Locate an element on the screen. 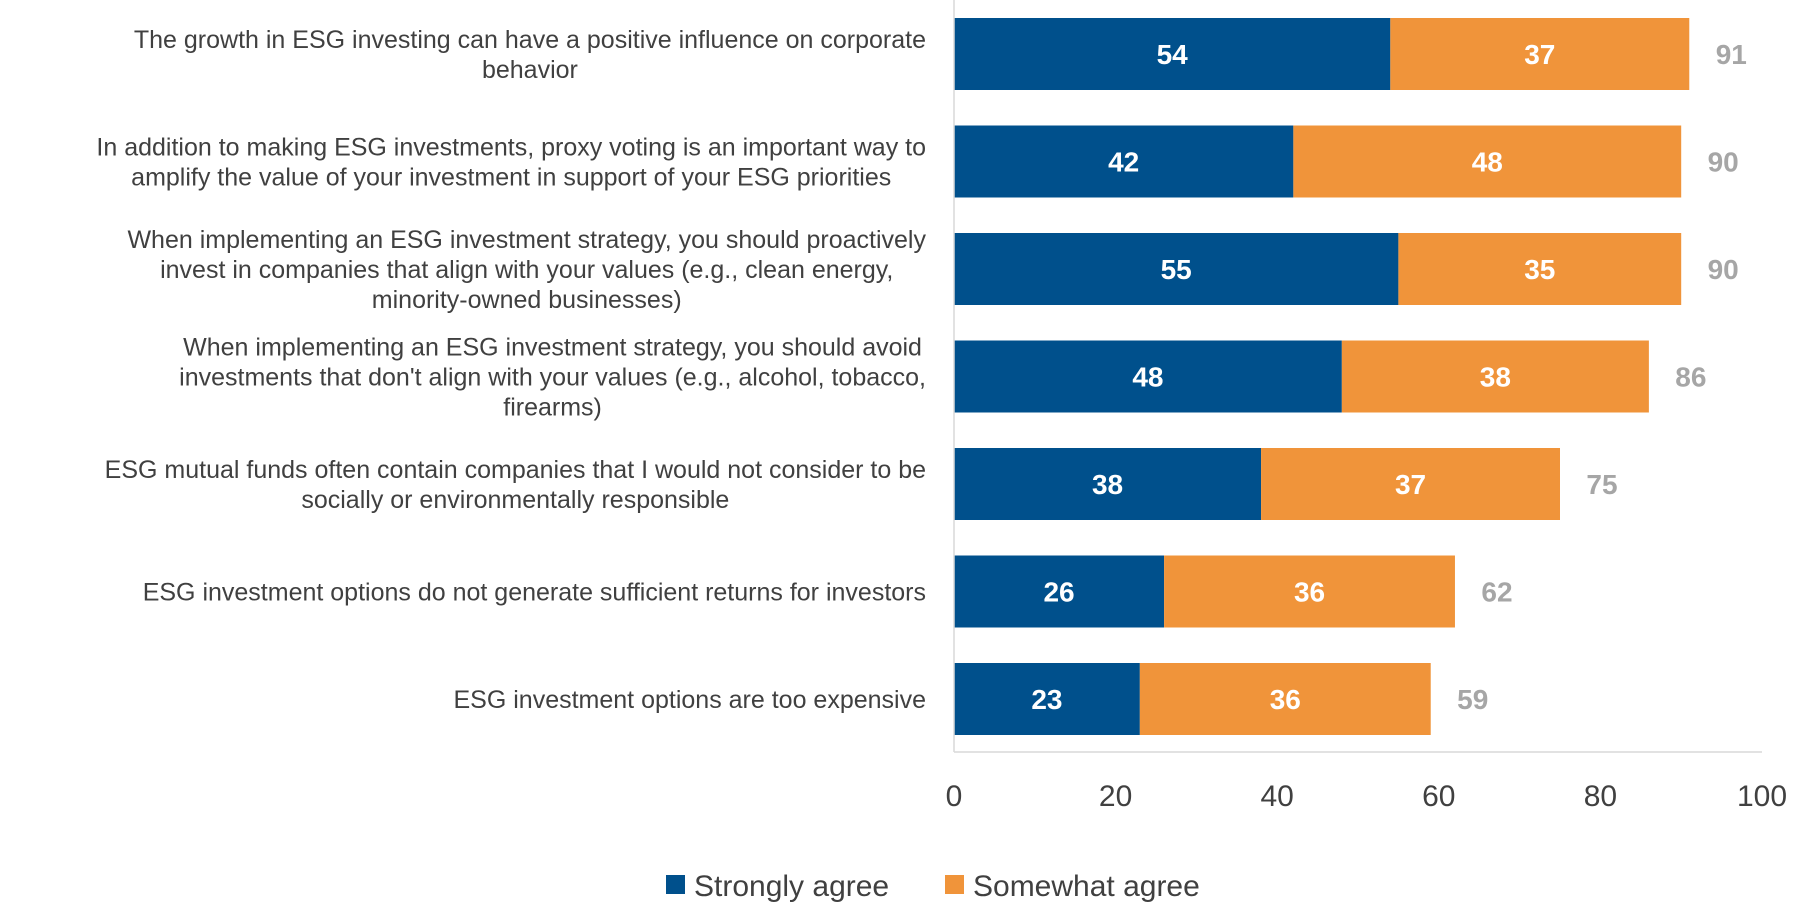  legend-label: Somewhat agree is located at coordinates (1086, 886).